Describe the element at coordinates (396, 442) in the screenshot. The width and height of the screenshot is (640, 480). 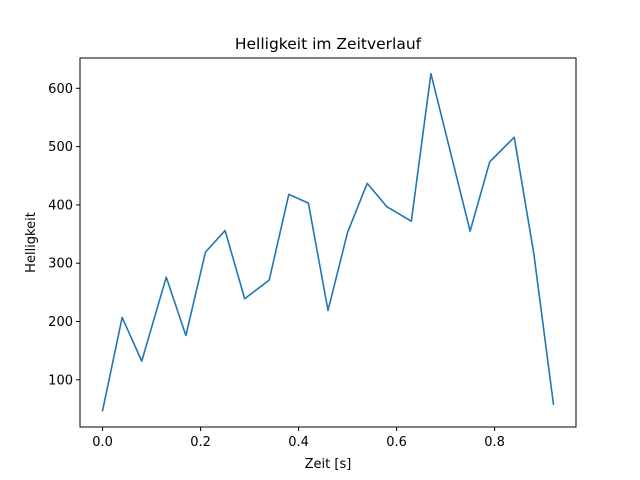
I see `x-tick-label: 0.6` at that location.